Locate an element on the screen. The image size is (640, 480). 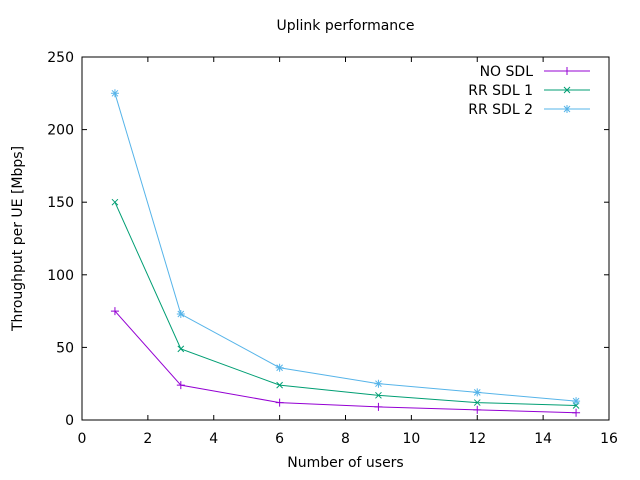
x-tick-label: 4 is located at coordinates (213, 439).